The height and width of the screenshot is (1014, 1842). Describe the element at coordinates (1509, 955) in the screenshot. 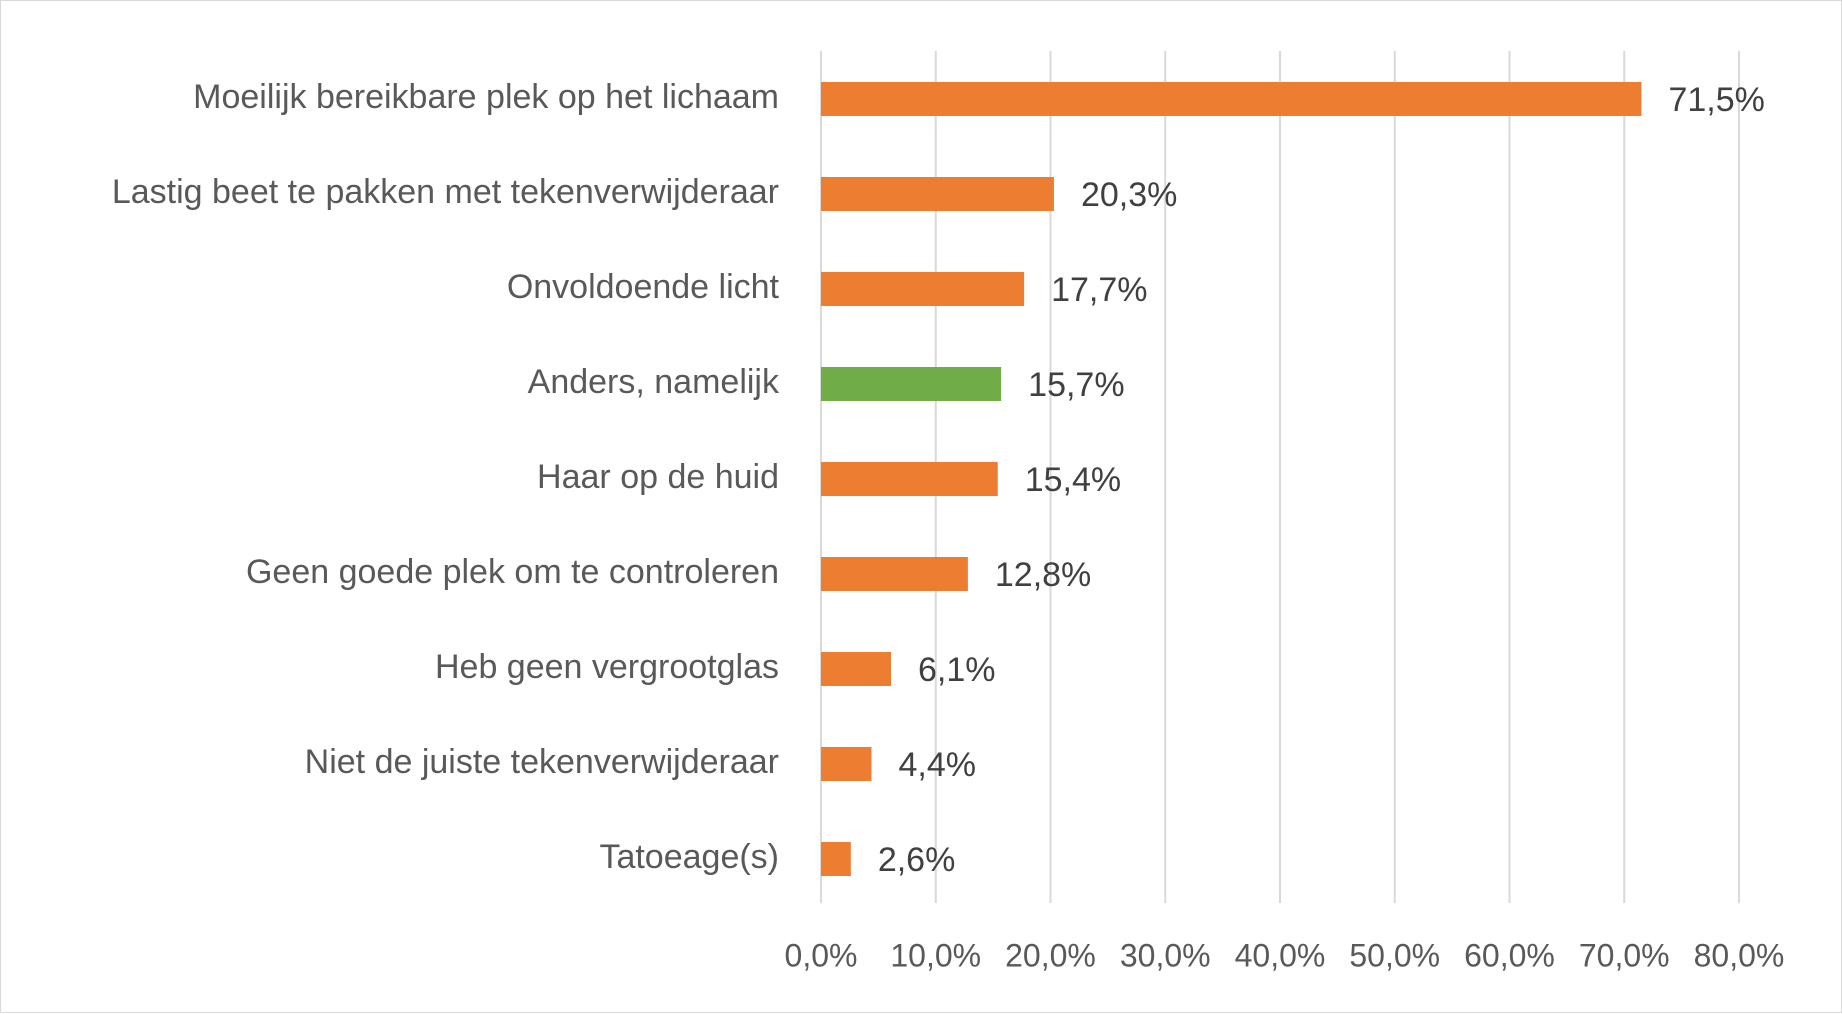

I see `x-tick-label: 60,0%` at that location.